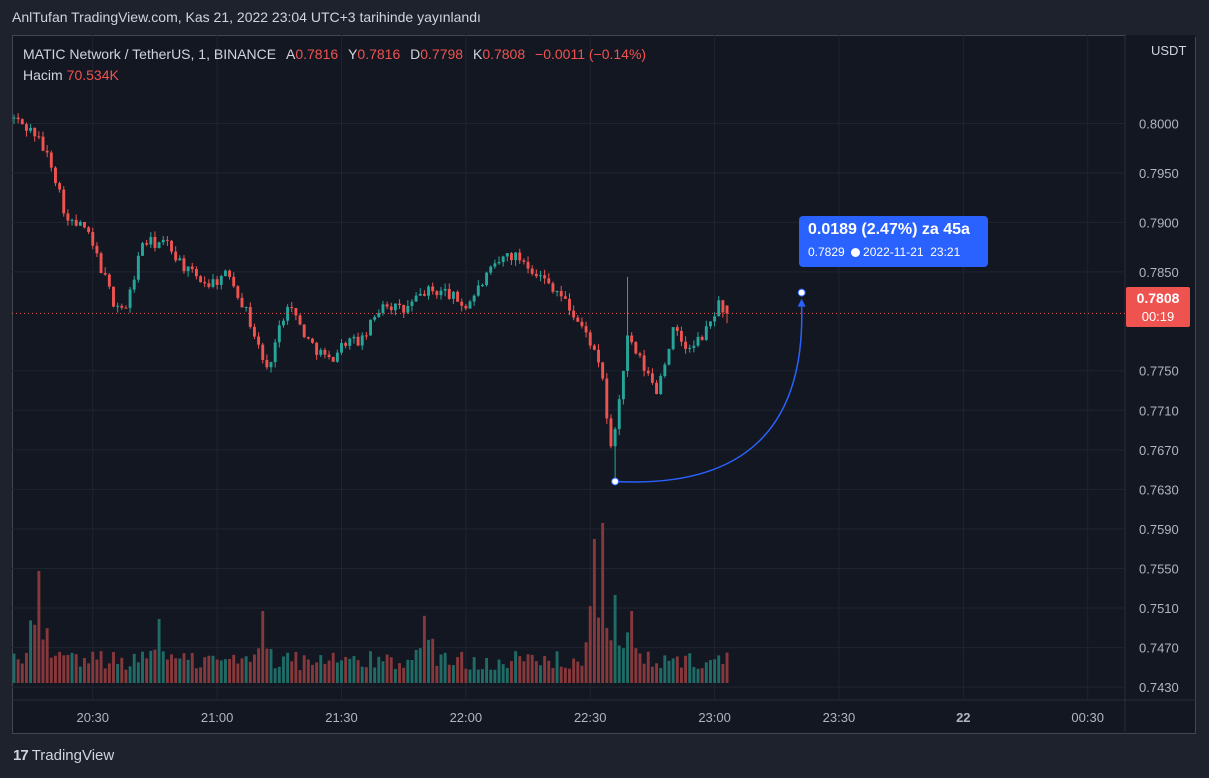  Describe the element at coordinates (150, 54) in the screenshot. I see `symbol-name: MATIC Network / TetherUS, 1, BINANCE` at that location.